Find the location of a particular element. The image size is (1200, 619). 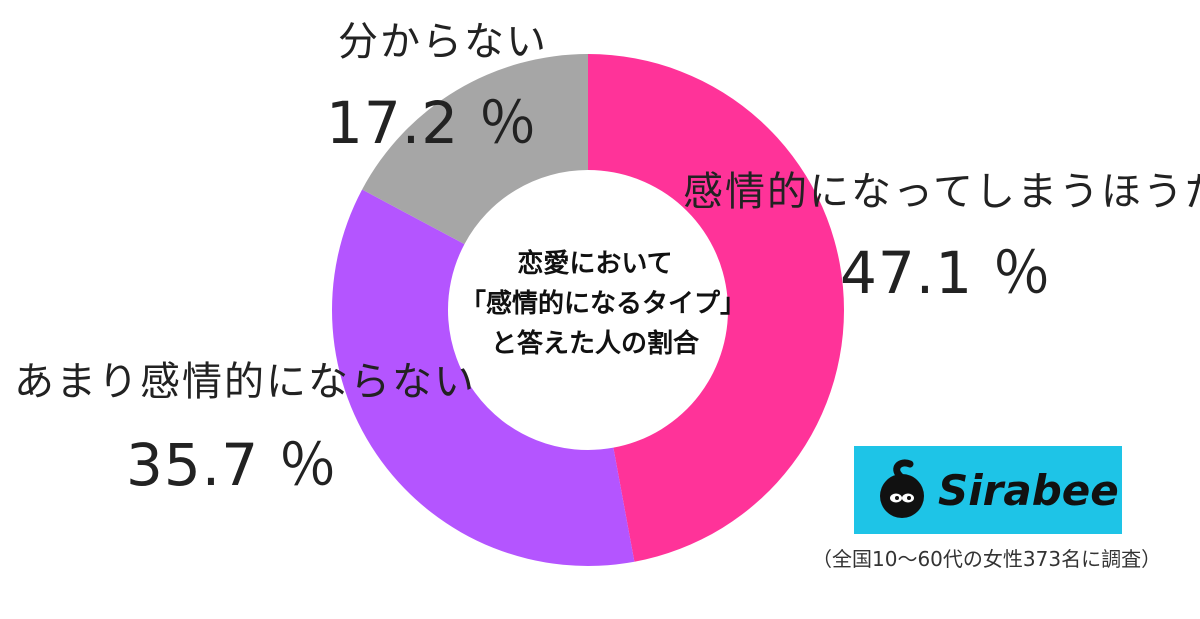

center-title-line-2: 「感情的になるタイプ」 is located at coordinates (603, 304).